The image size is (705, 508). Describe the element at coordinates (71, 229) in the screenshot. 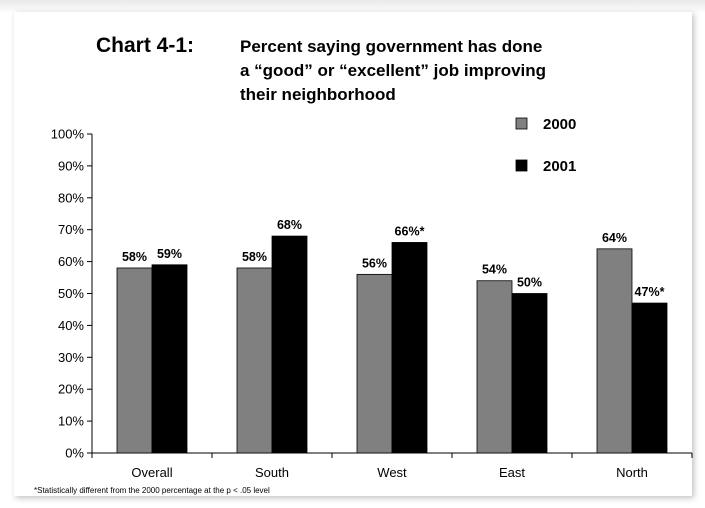

I see `y-tick-label: 70%` at that location.